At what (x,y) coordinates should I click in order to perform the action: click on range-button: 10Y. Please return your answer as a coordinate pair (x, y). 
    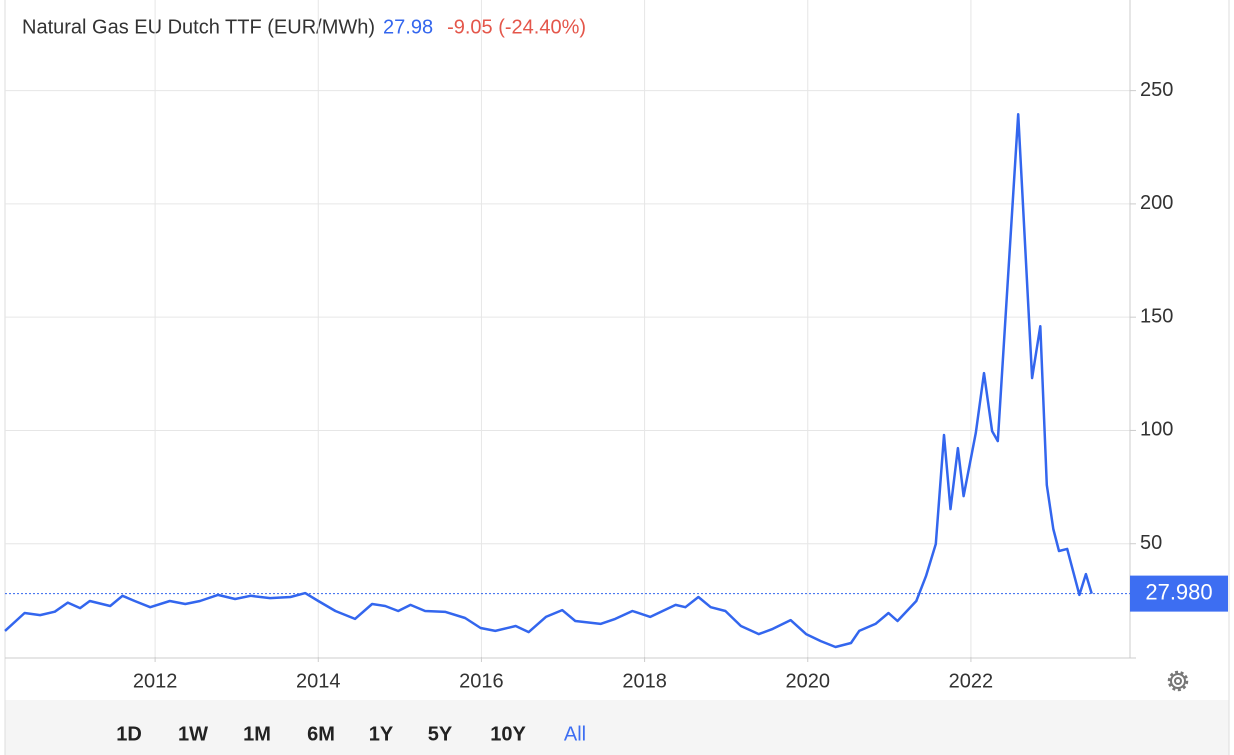
    Looking at the image, I should click on (508, 734).